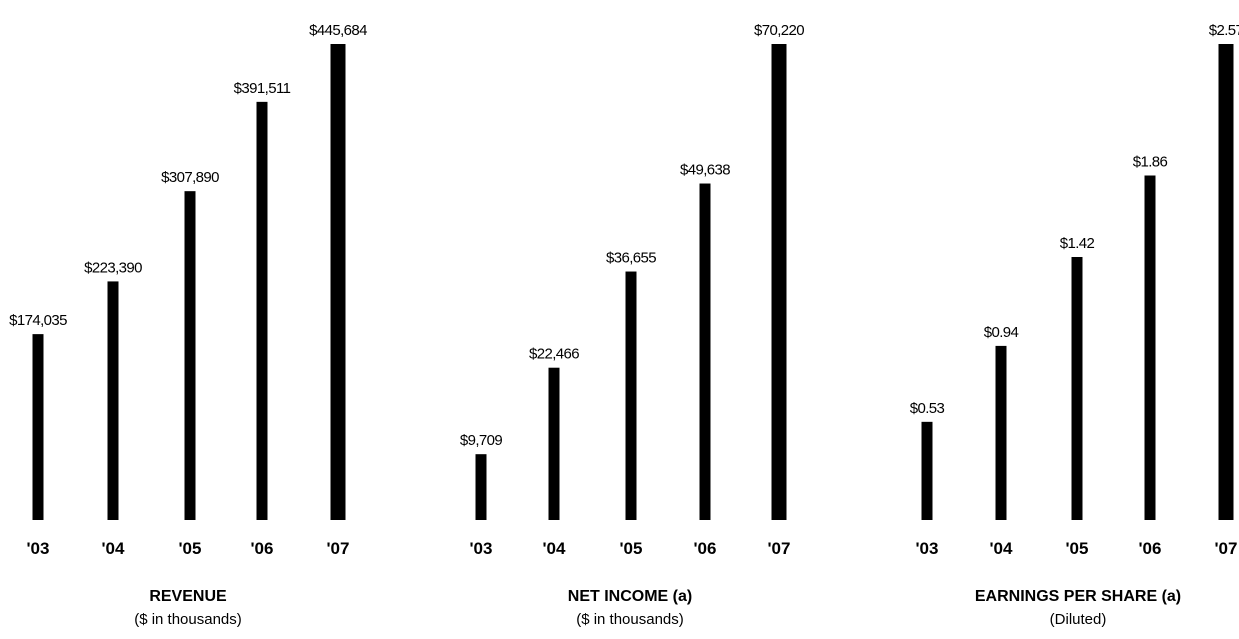 This screenshot has width=1239, height=639. I want to click on data-label: $223,390, so click(113, 267).